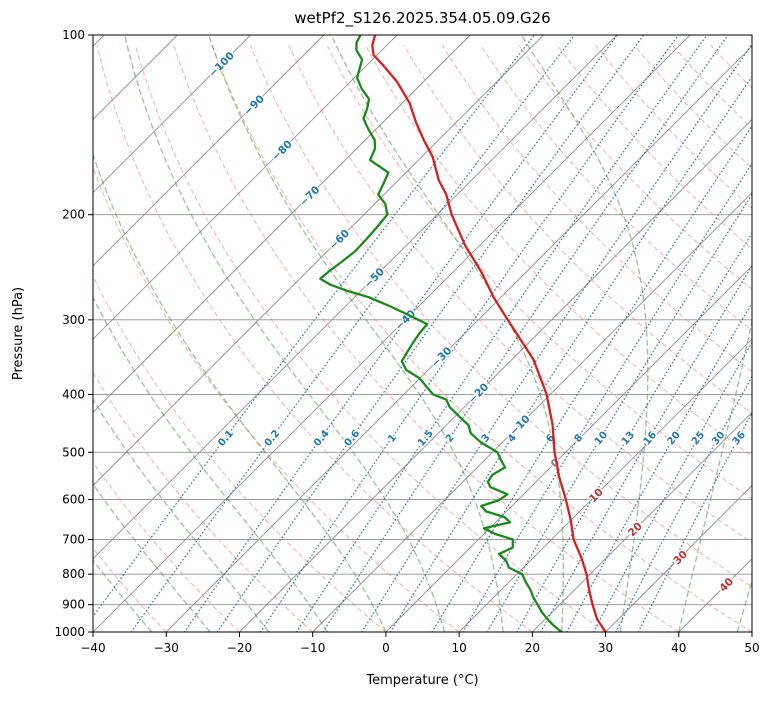  What do you see at coordinates (322, 438) in the screenshot?
I see `mixing-ratio-label: 0.4` at bounding box center [322, 438].